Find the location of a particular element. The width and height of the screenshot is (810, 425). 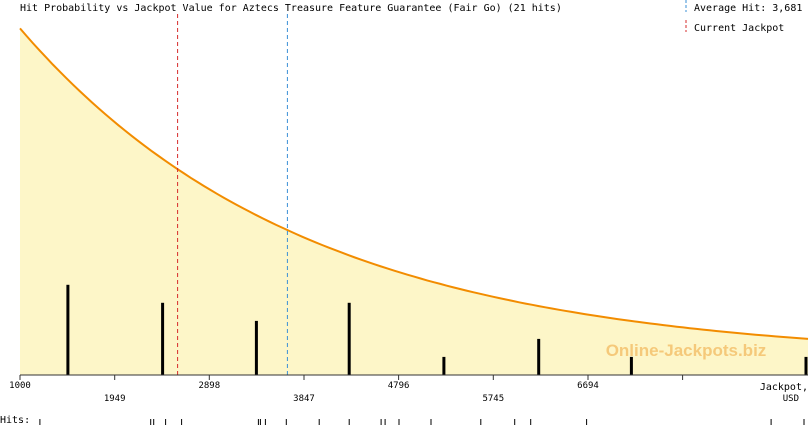

hit-ticks is located at coordinates (422, 422).